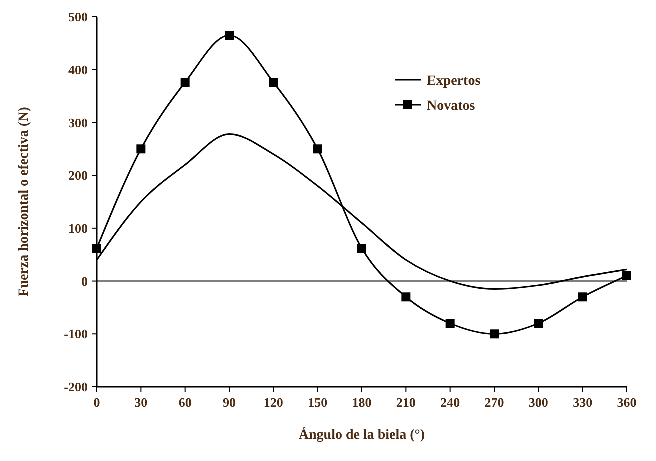  I want to click on y-tick-label: 200, so click(78, 176).